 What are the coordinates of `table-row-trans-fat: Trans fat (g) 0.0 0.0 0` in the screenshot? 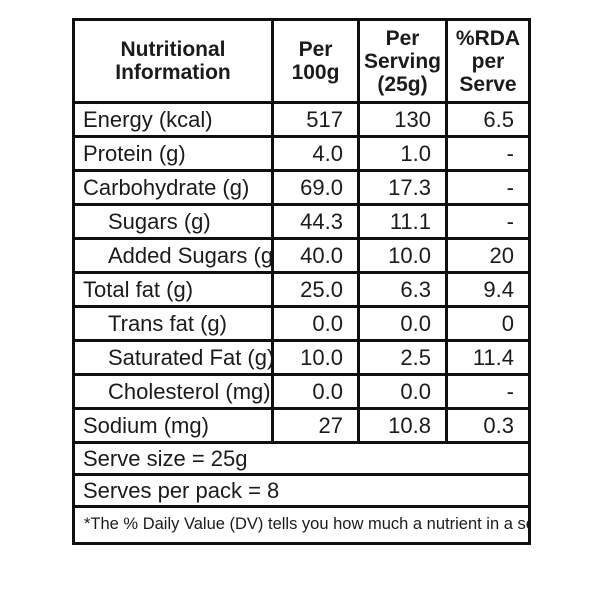 It's located at (301, 323).